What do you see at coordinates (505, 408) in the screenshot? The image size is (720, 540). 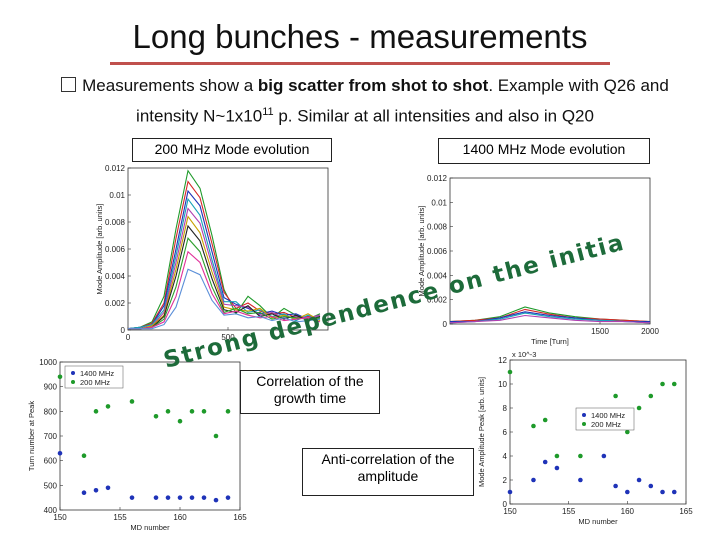 I see `y-tick-label: 8` at bounding box center [505, 408].